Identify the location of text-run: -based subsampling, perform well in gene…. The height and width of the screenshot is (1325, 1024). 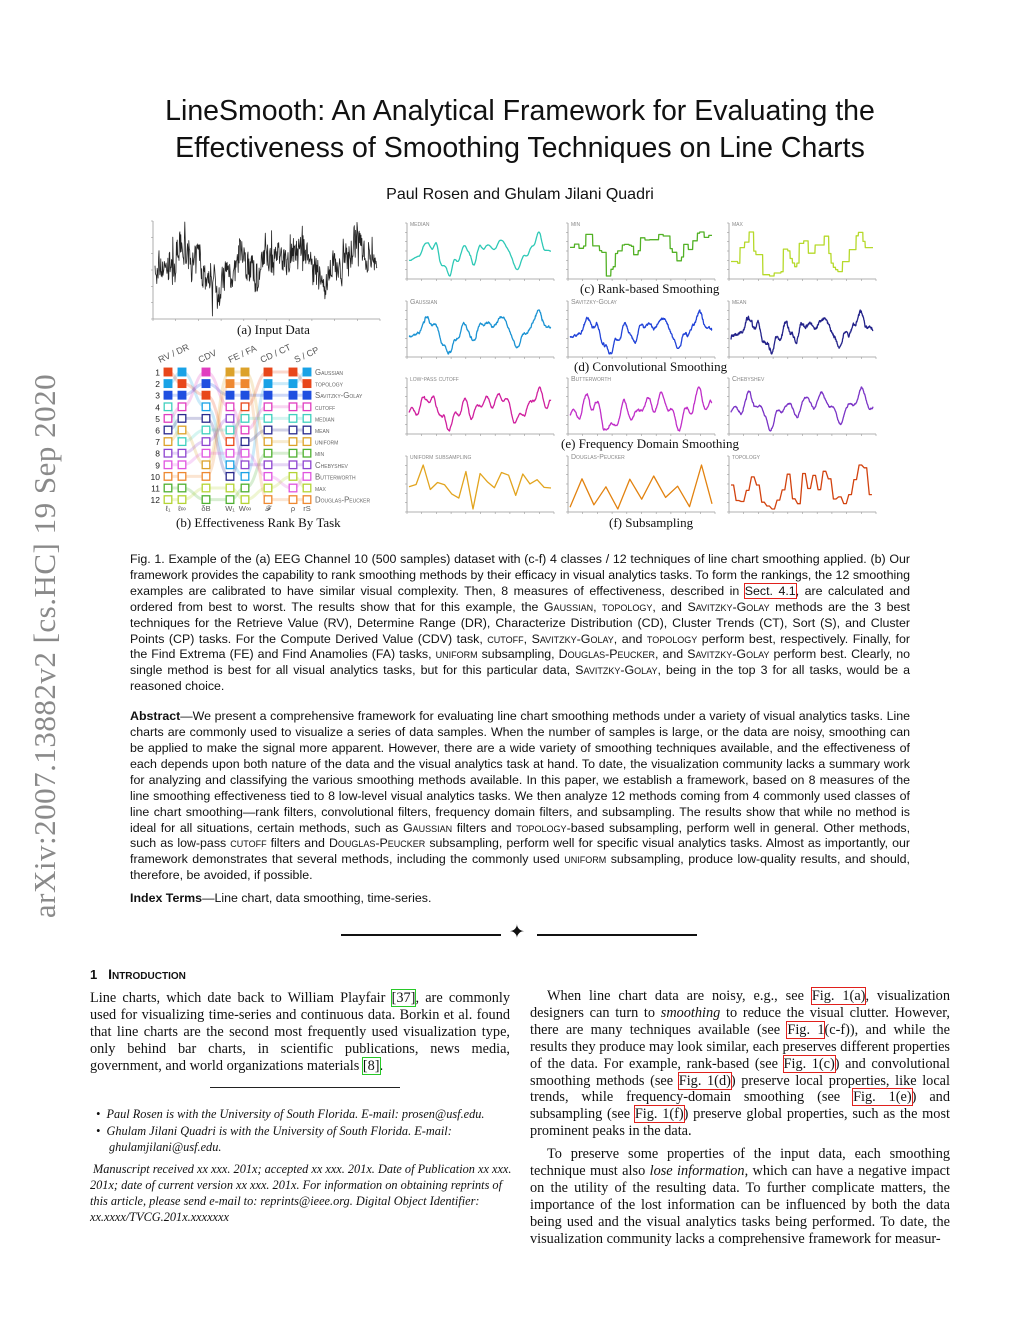
(520, 835).